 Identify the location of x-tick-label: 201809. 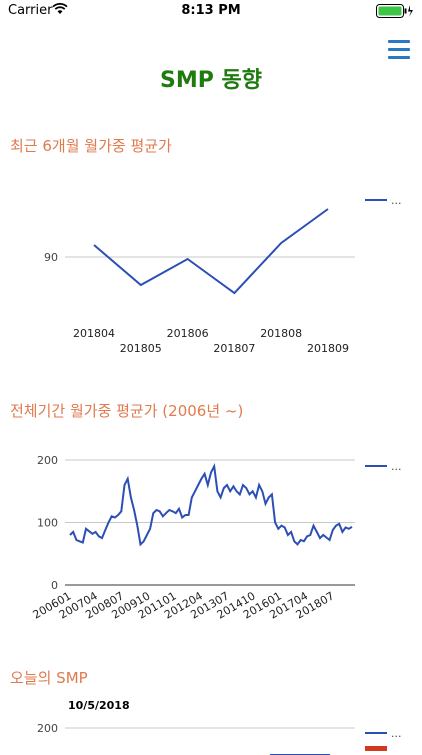
(328, 348).